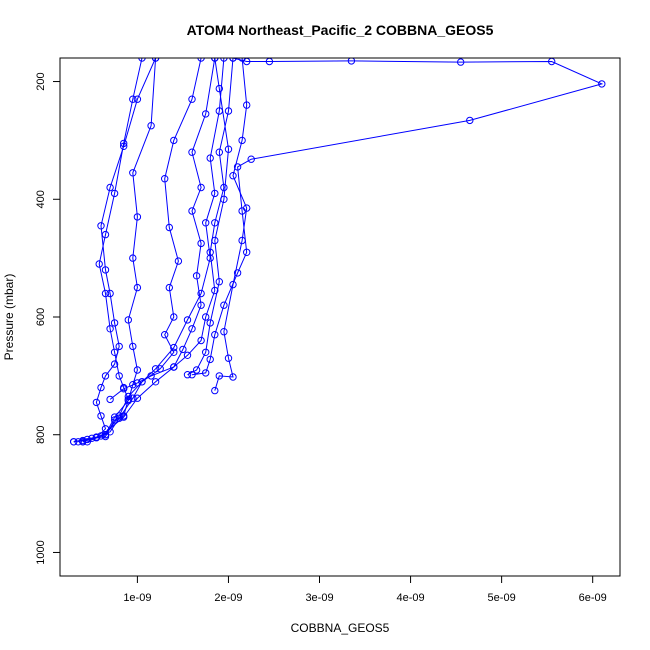  Describe the element at coordinates (502, 598) in the screenshot. I see `x-tick-label: 5e-09` at that location.